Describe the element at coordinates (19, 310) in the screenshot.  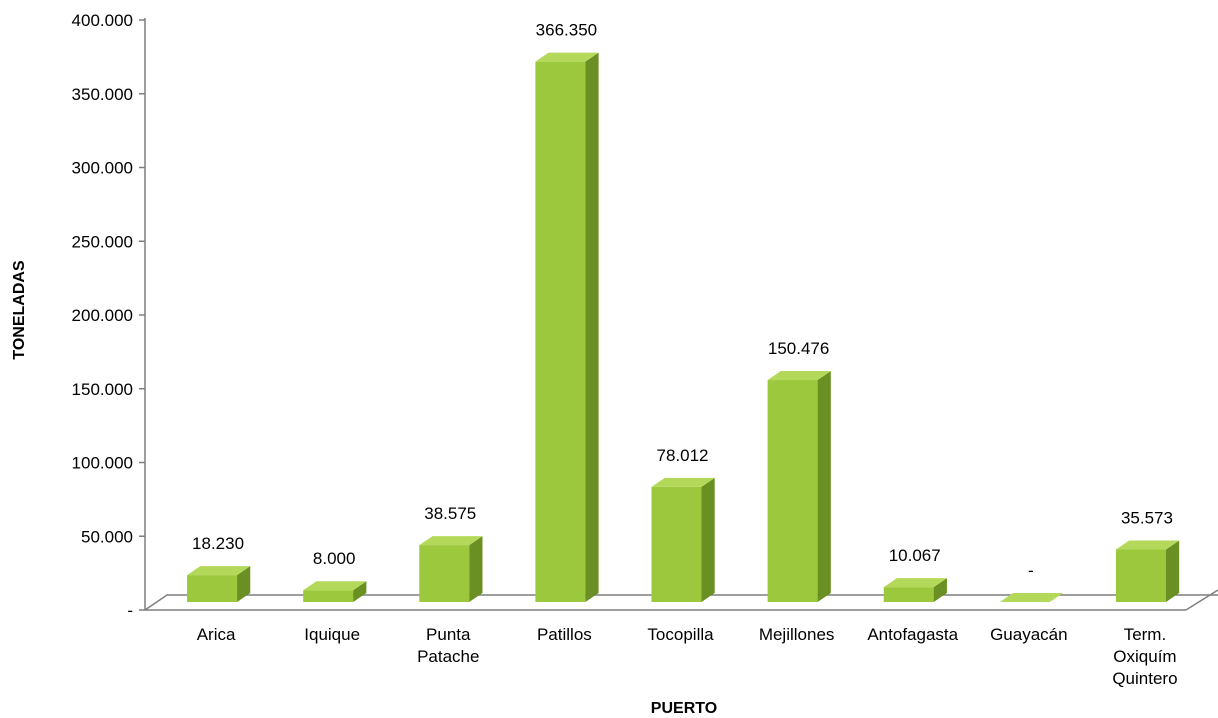
I see `y-axis-title: TONELADAS` at that location.